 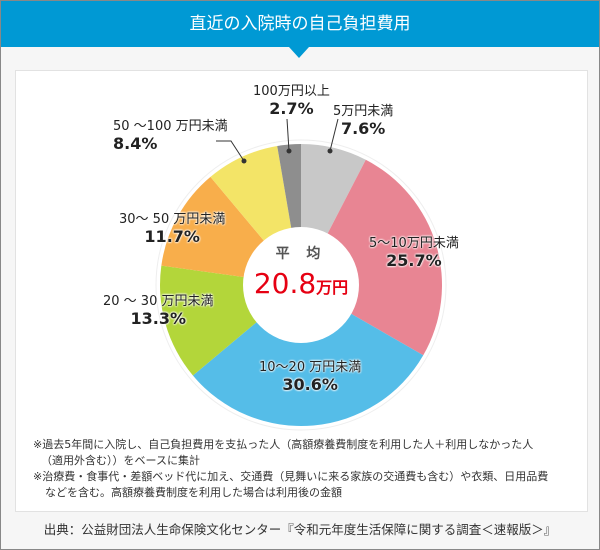 What do you see at coordinates (310, 377) in the screenshot?
I see `slice-label-2: 10～20 万円未満 30.6%` at bounding box center [310, 377].